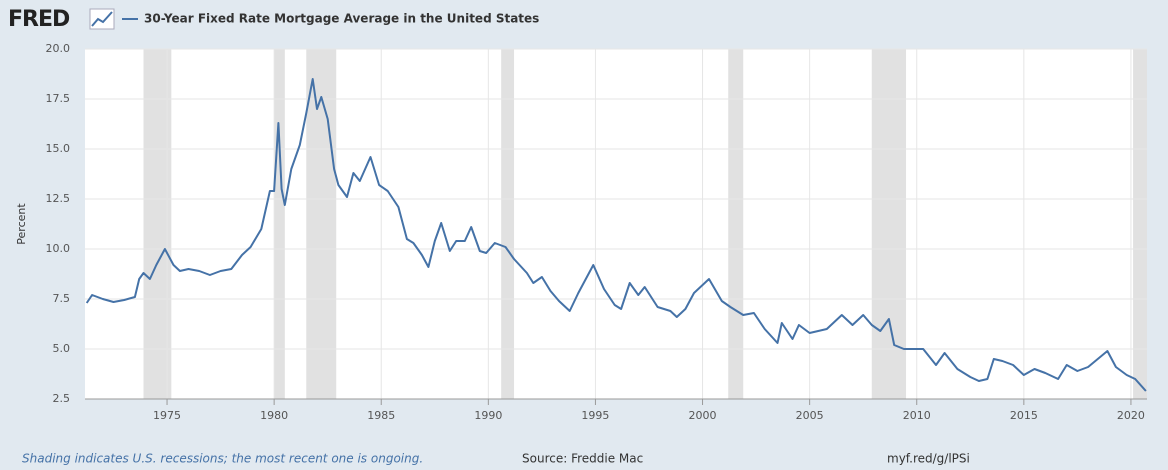 Image resolution: width=1168 pixels, height=470 pixels. I want to click on logo-icon, so click(102, 19).